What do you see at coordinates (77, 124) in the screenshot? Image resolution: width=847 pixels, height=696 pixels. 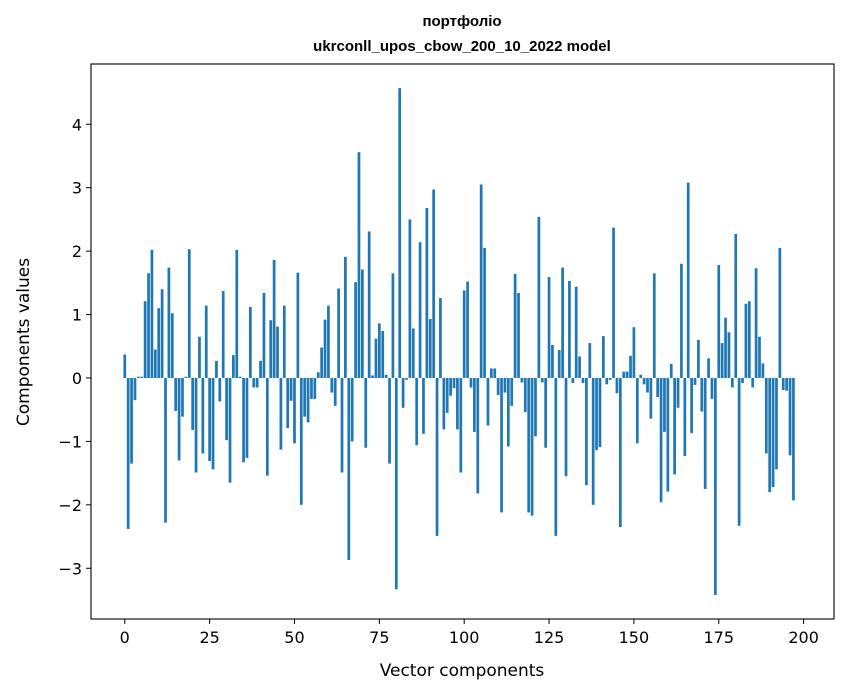 I see `y-tick-label: 4` at bounding box center [77, 124].